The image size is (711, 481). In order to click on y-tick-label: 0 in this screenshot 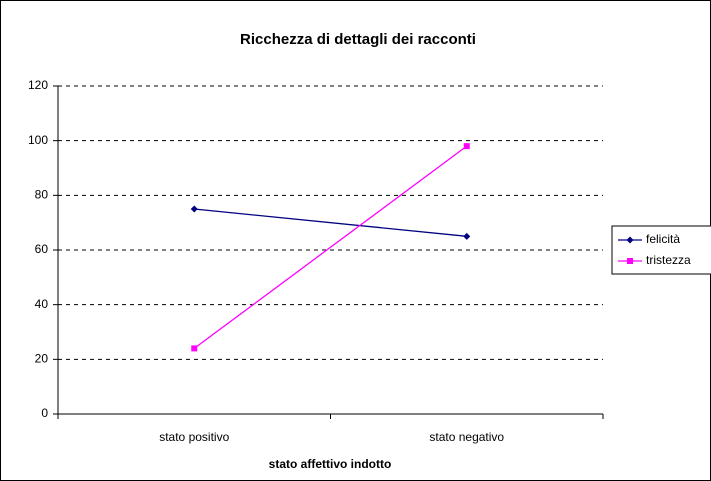, I will do `click(44, 413)`.